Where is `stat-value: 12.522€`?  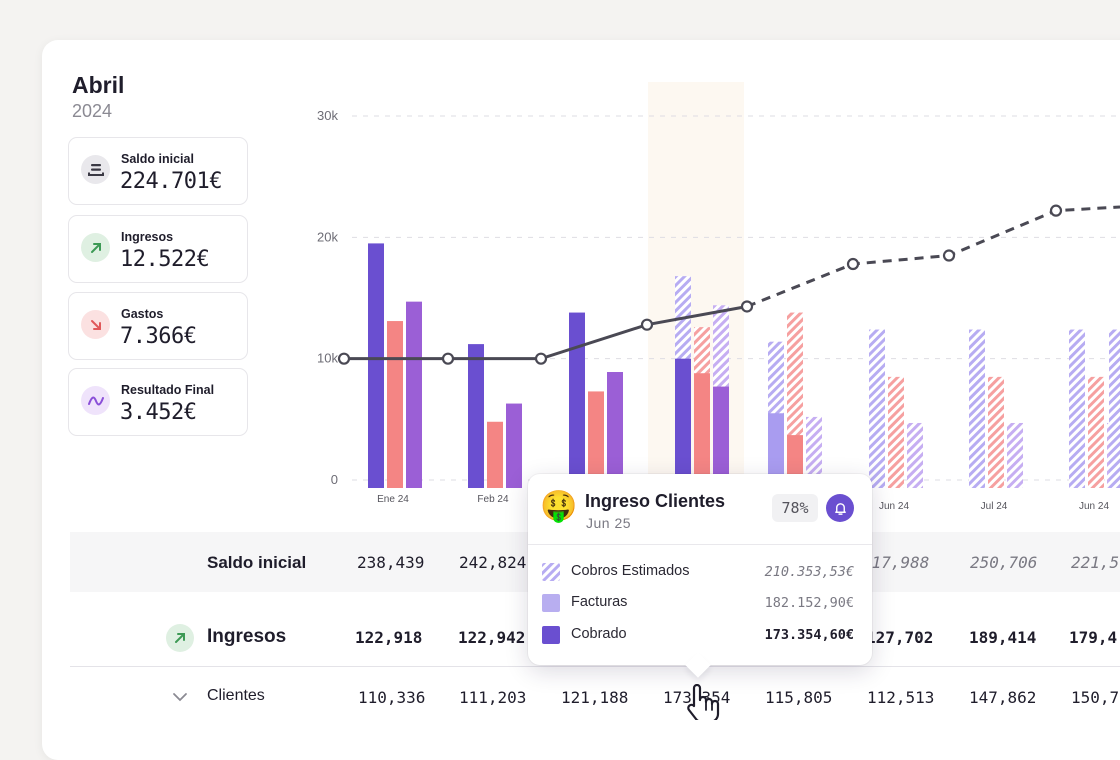 stat-value: 12.522€ is located at coordinates (165, 259).